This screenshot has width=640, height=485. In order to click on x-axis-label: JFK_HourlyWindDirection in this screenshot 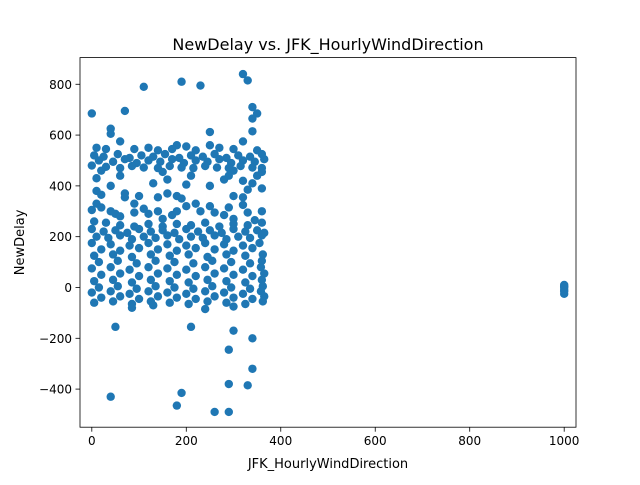, I will do `click(327, 464)`.